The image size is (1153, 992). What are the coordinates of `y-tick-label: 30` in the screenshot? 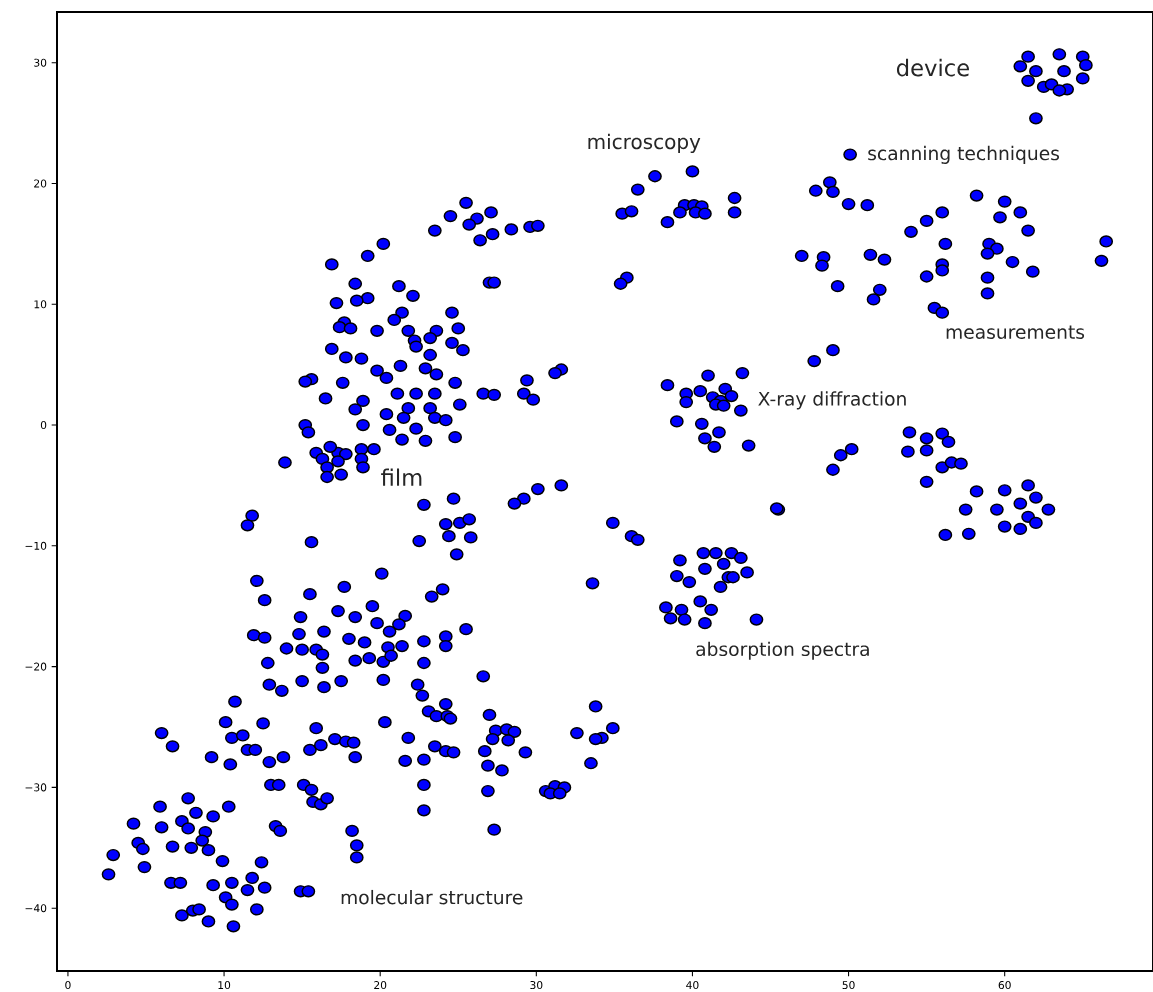 It's located at (40, 62).